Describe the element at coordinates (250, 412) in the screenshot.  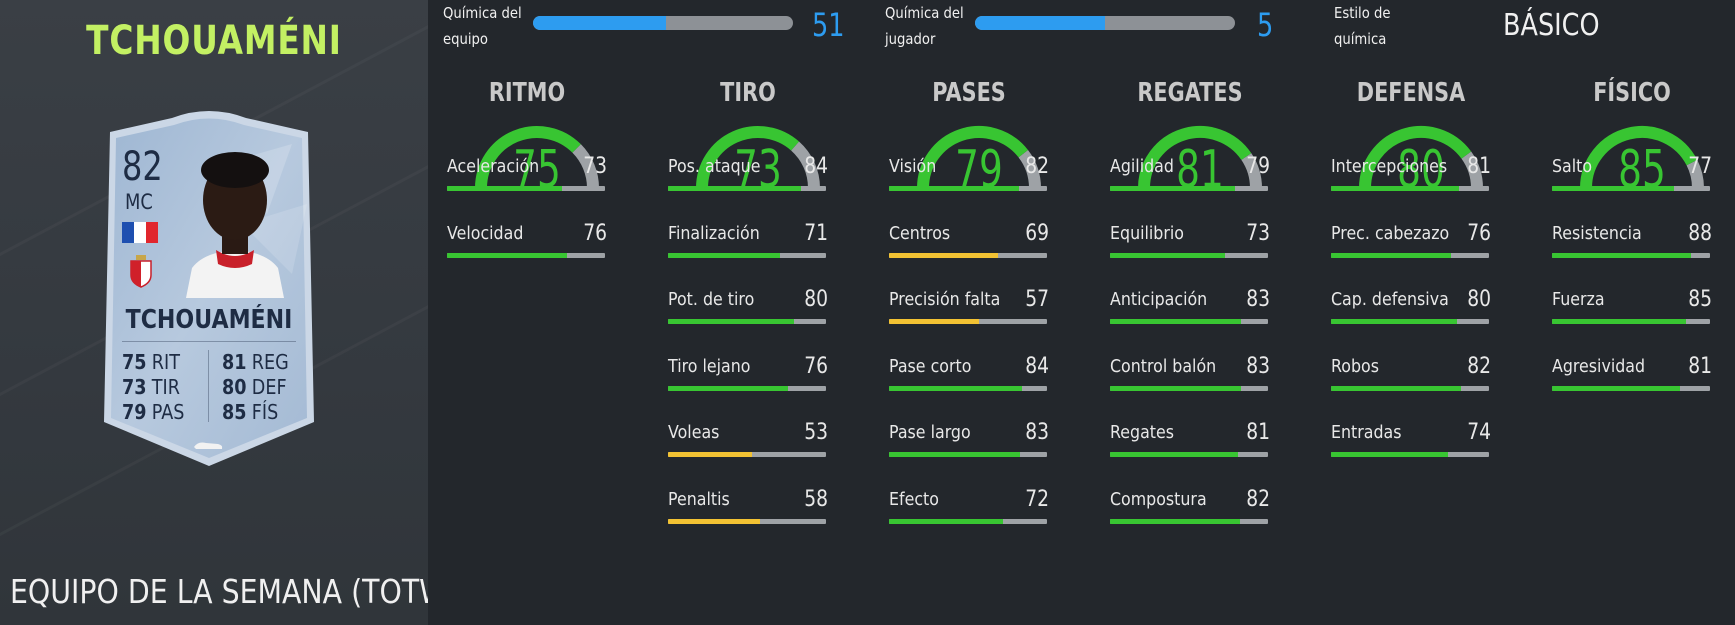
I see `card-stat: 85 FÍS` at that location.